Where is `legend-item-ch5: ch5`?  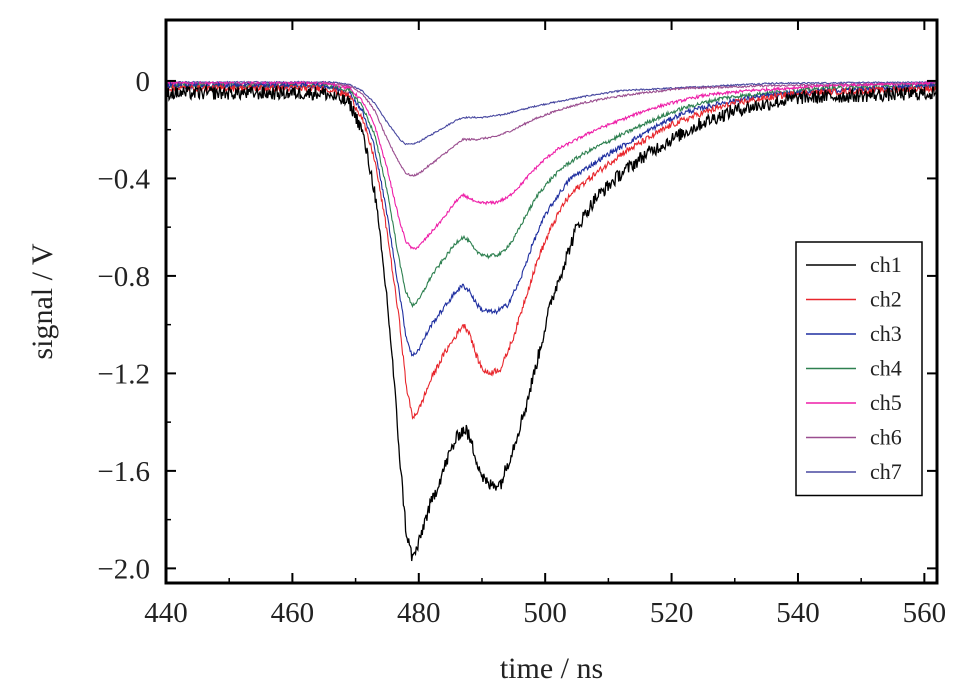 legend-item-ch5: ch5 is located at coordinates (854, 402).